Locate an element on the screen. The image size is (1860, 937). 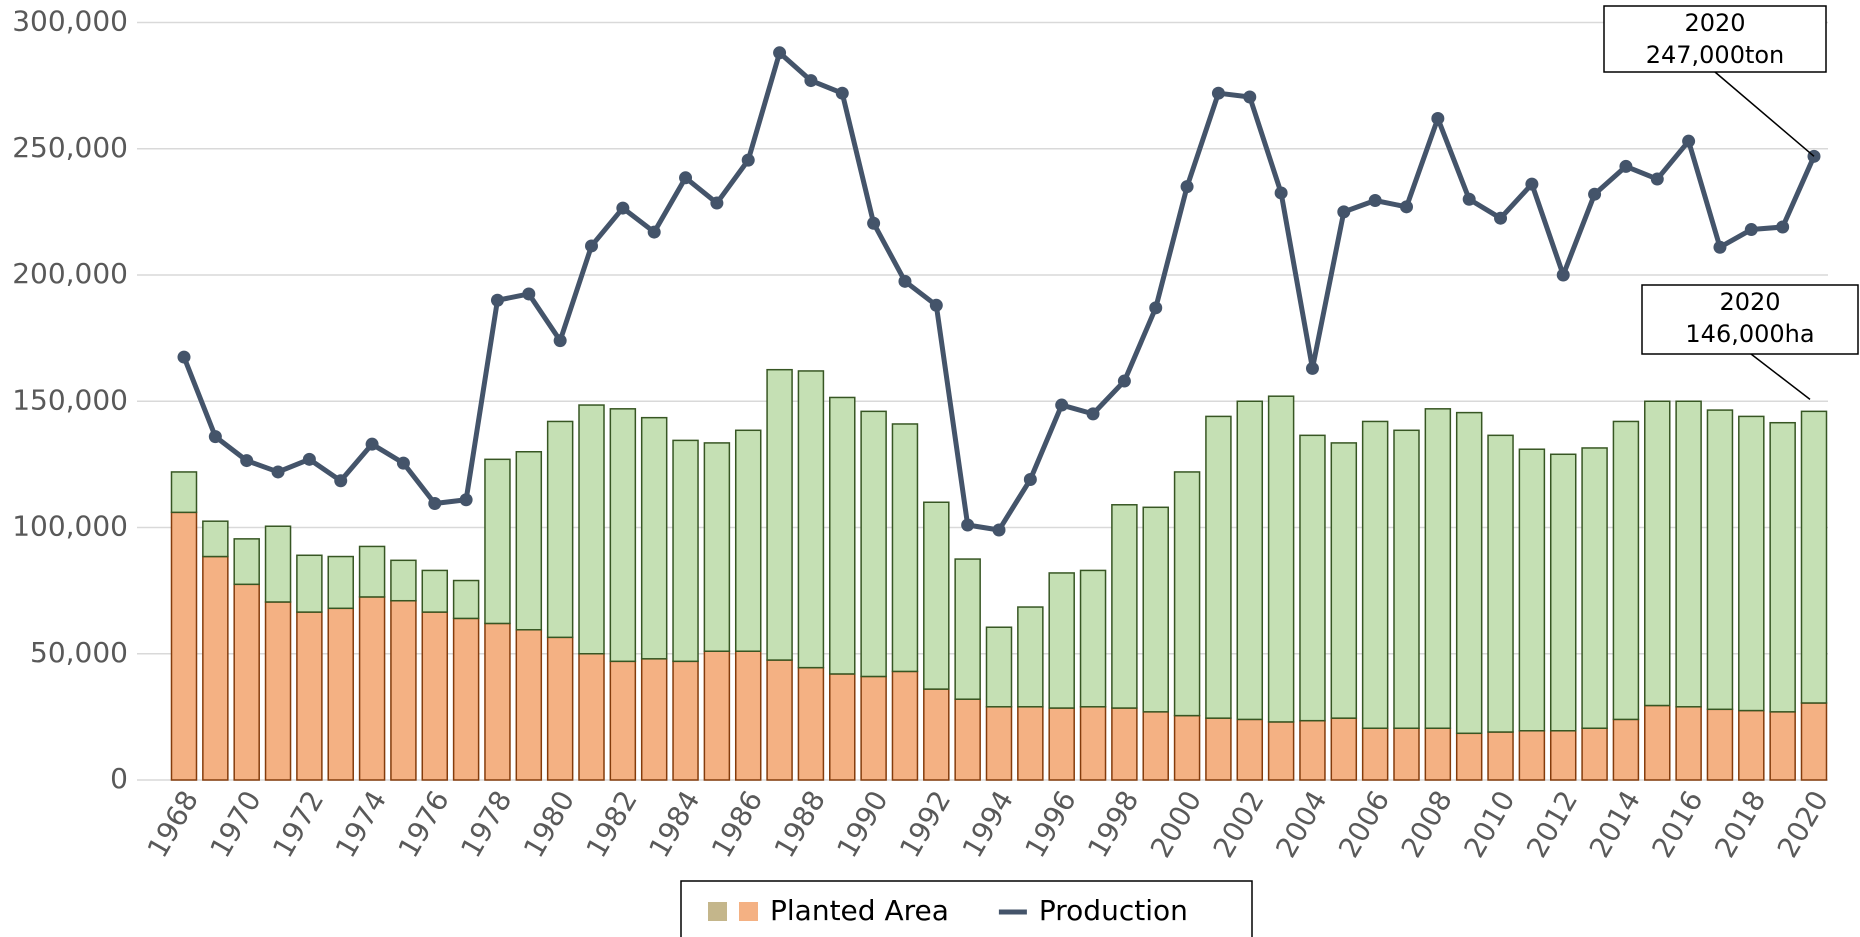
x-tick-label: 2010 is located at coordinates (1489, 824).